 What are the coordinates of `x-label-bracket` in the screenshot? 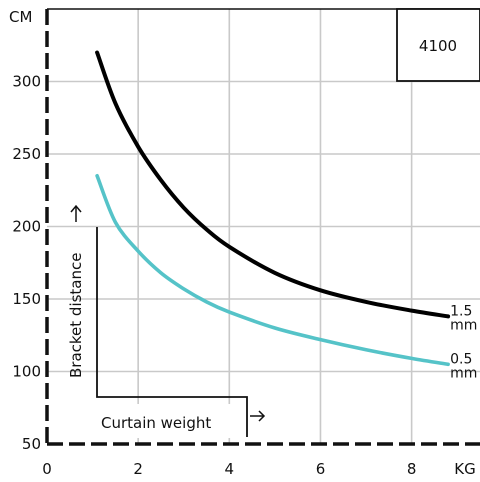 It's located at (172, 332).